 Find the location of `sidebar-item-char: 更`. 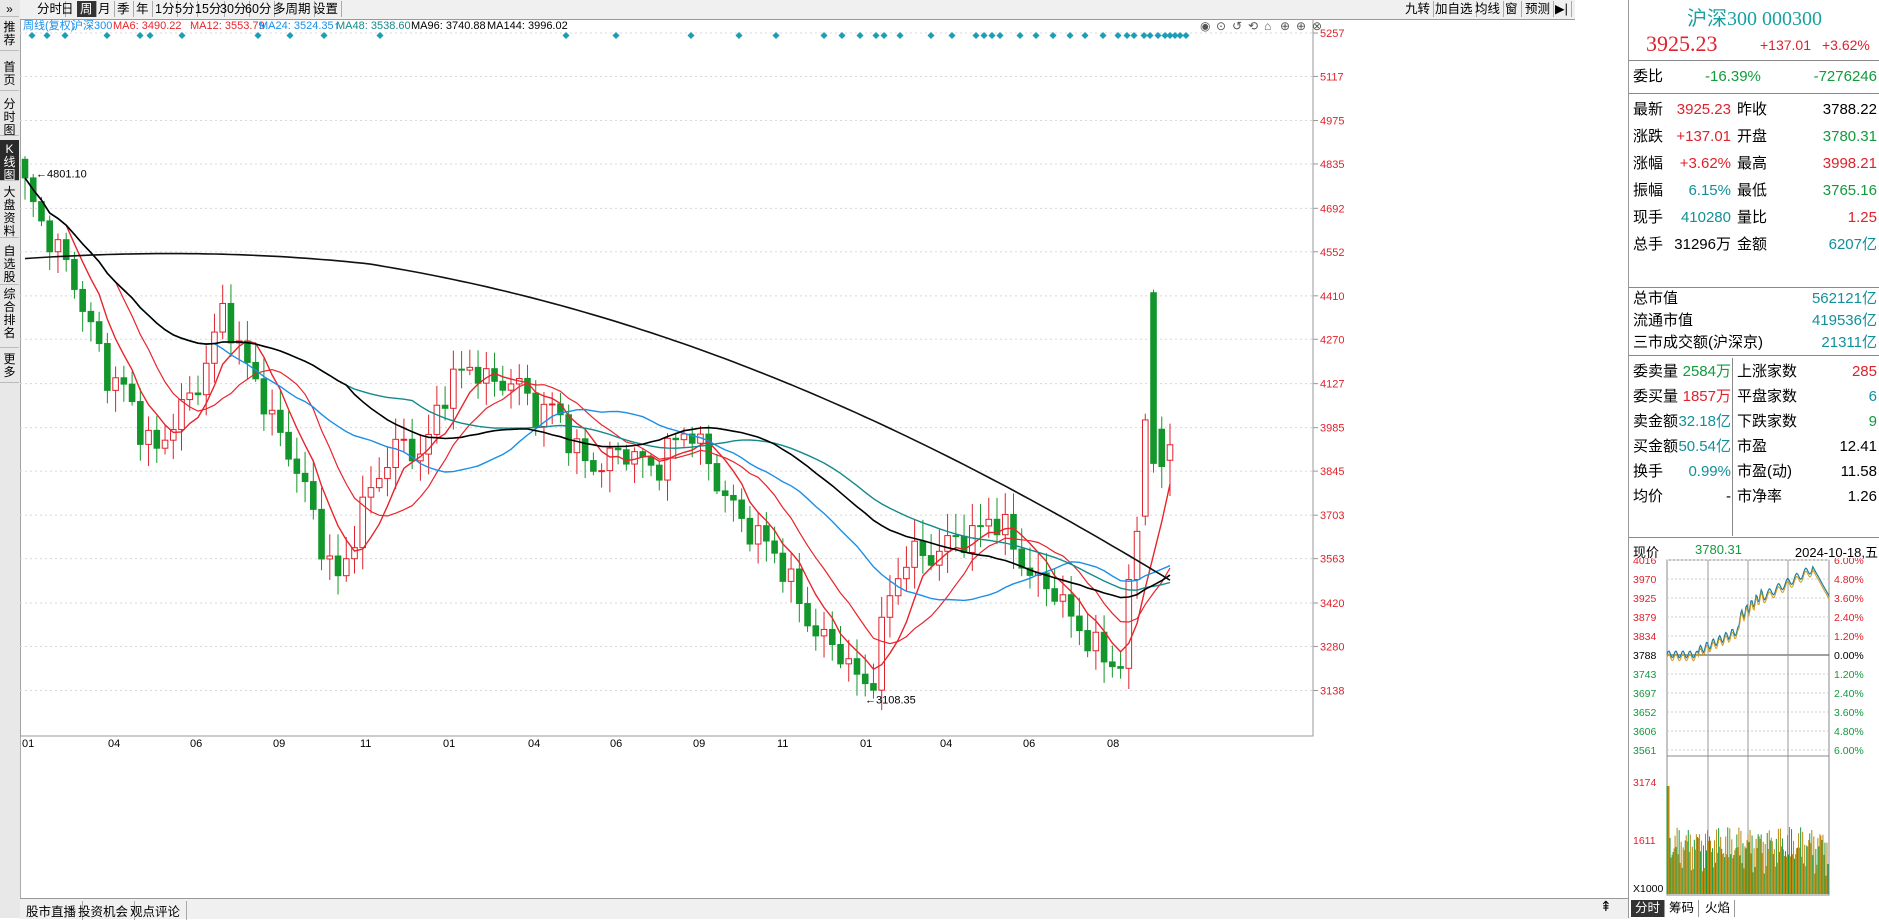

sidebar-item-char: 更 is located at coordinates (9, 359).